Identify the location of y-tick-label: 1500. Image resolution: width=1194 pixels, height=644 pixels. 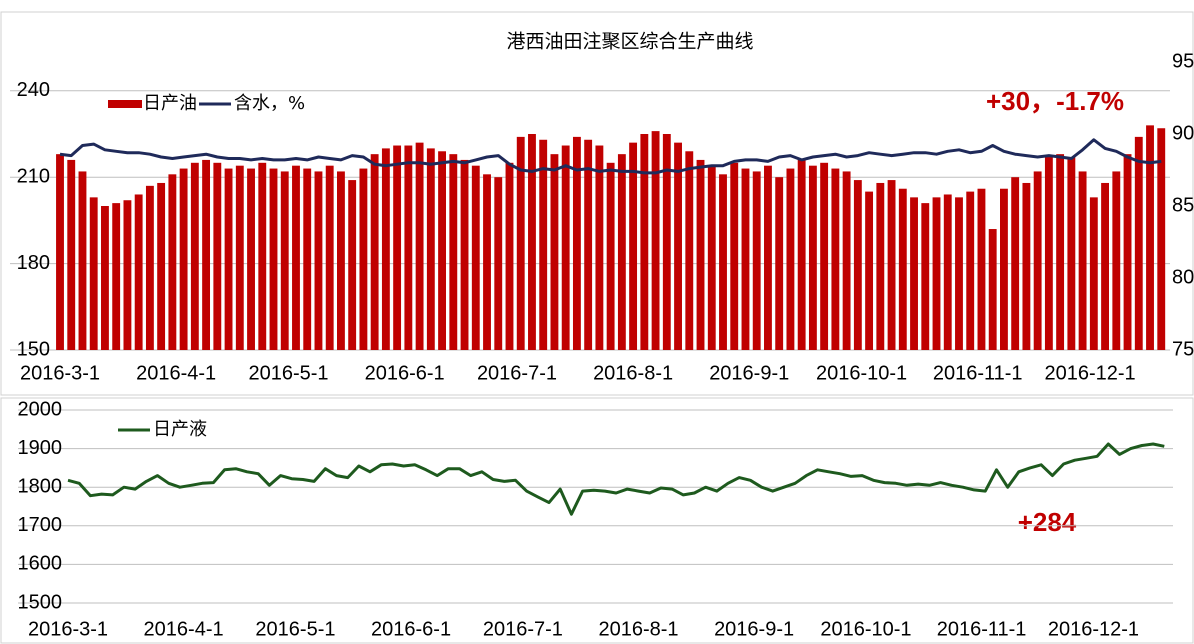
(40, 602).